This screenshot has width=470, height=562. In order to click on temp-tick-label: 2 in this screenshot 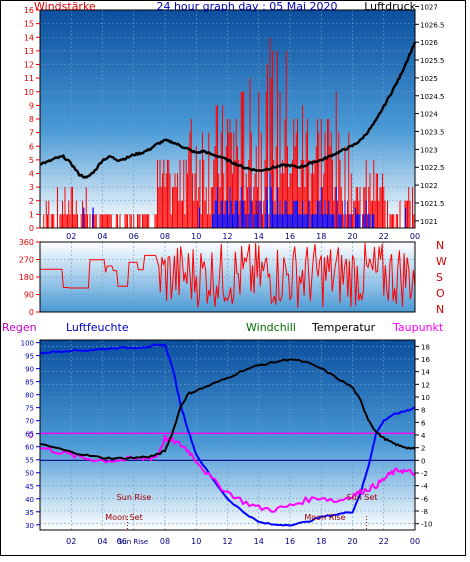, I will do `click(423, 449)`.